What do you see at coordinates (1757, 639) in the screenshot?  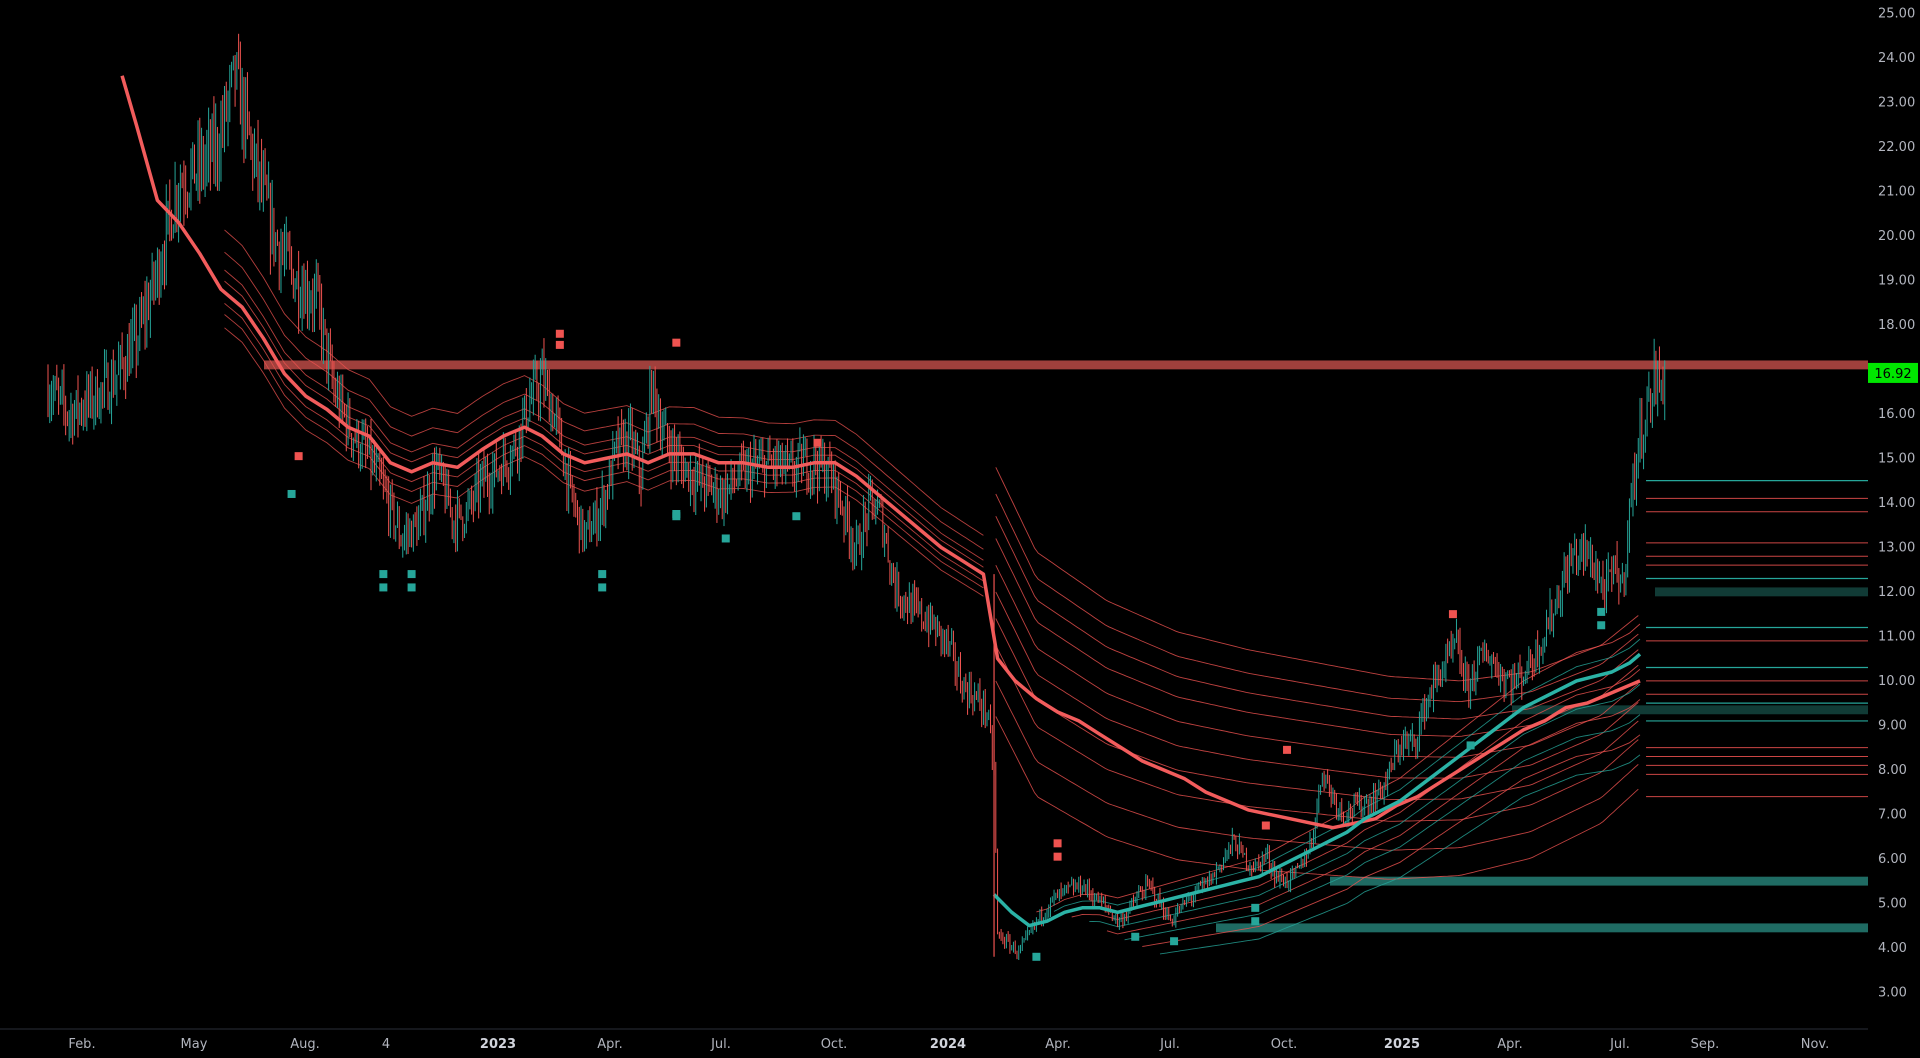 I see `horizontal-levels` at bounding box center [1757, 639].